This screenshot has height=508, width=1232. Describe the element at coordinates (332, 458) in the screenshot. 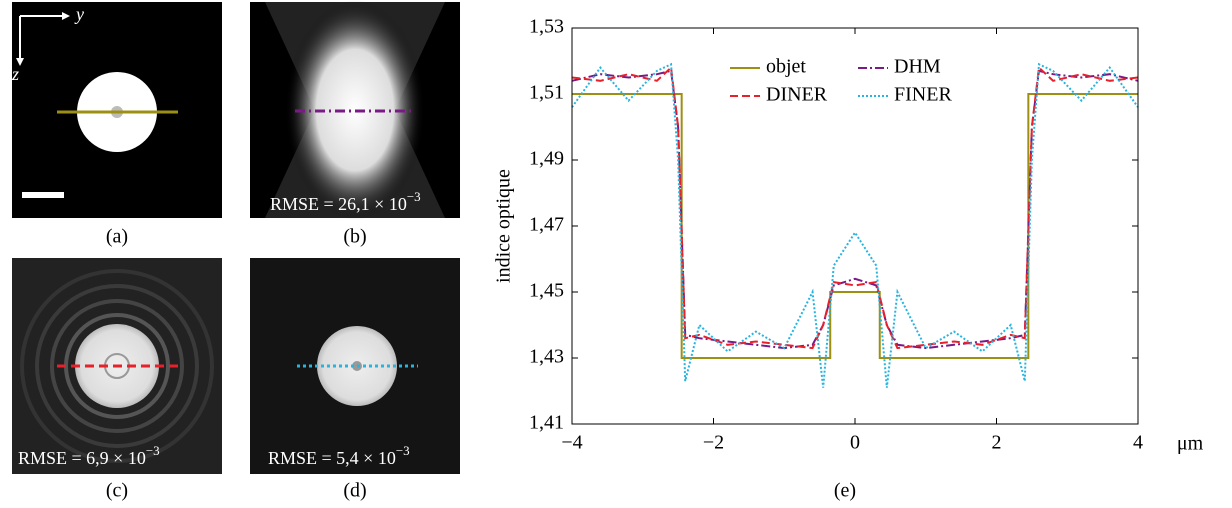

I see `rmse: RMSE = 5,4 × 10` at that location.